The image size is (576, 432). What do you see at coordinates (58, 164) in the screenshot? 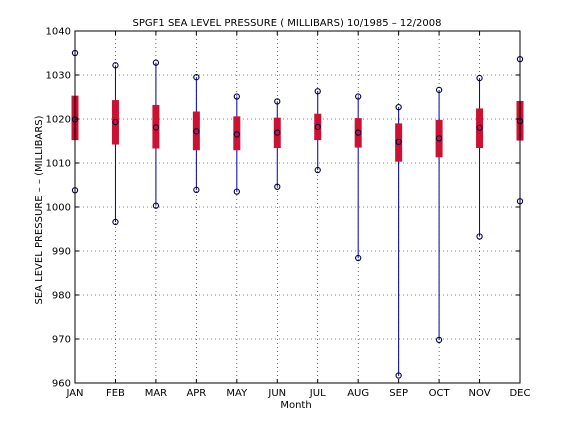
I see `y-tick-label: 1010` at bounding box center [58, 164].